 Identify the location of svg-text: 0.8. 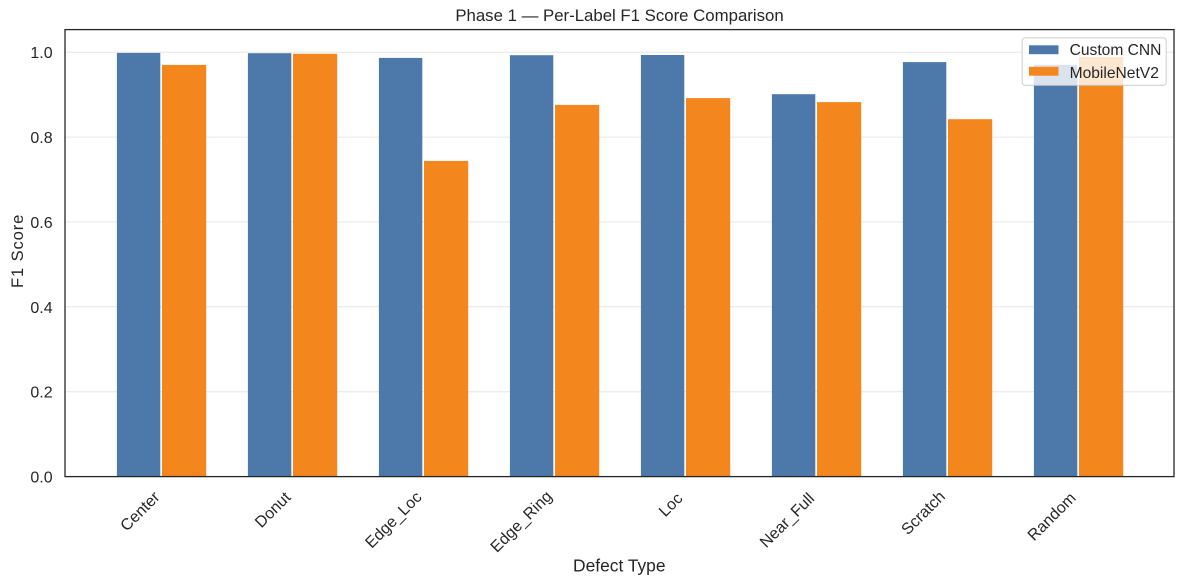
(41, 138).